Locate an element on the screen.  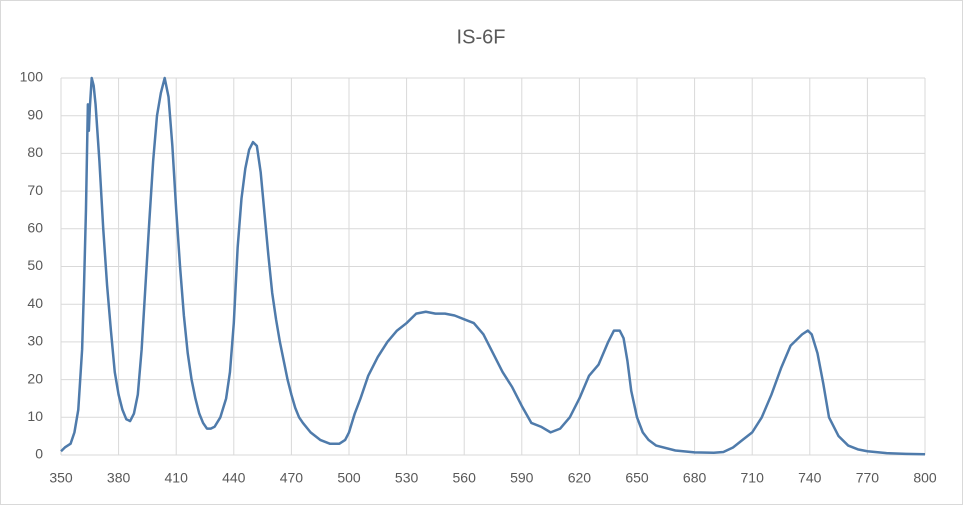
y-tick-label: 70 is located at coordinates (35, 190).